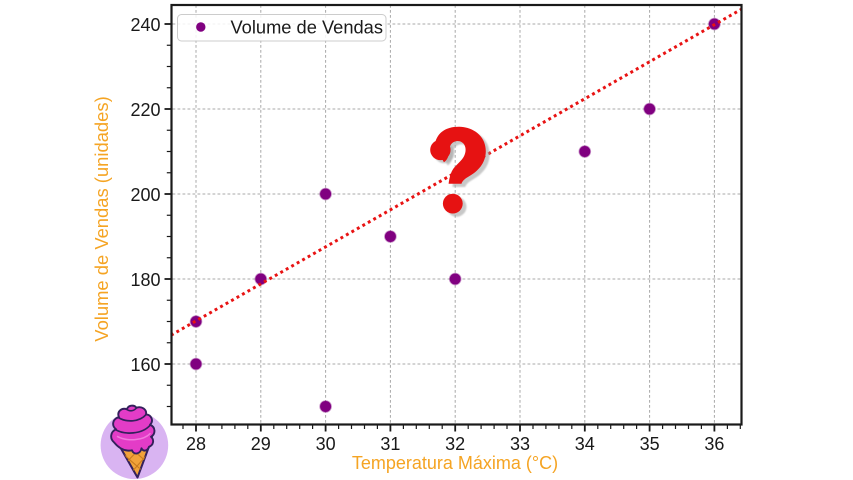 The image size is (853, 480). Describe the element at coordinates (650, 444) in the screenshot. I see `svg-text: 35` at that location.